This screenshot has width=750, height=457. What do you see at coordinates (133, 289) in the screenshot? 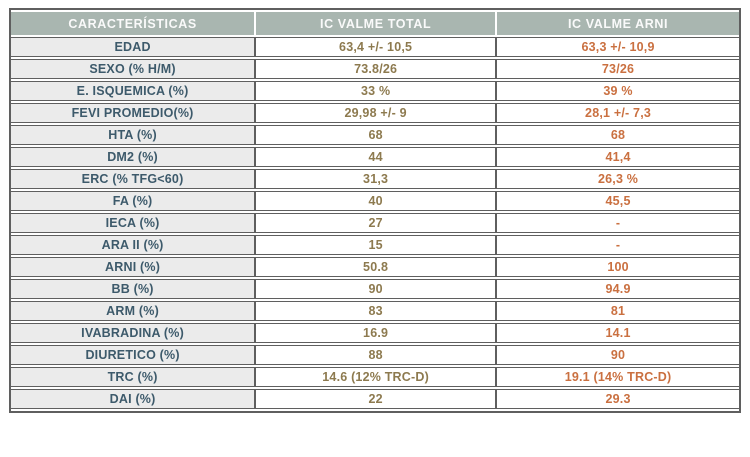
I see `row-label: BB (%)` at bounding box center [133, 289].